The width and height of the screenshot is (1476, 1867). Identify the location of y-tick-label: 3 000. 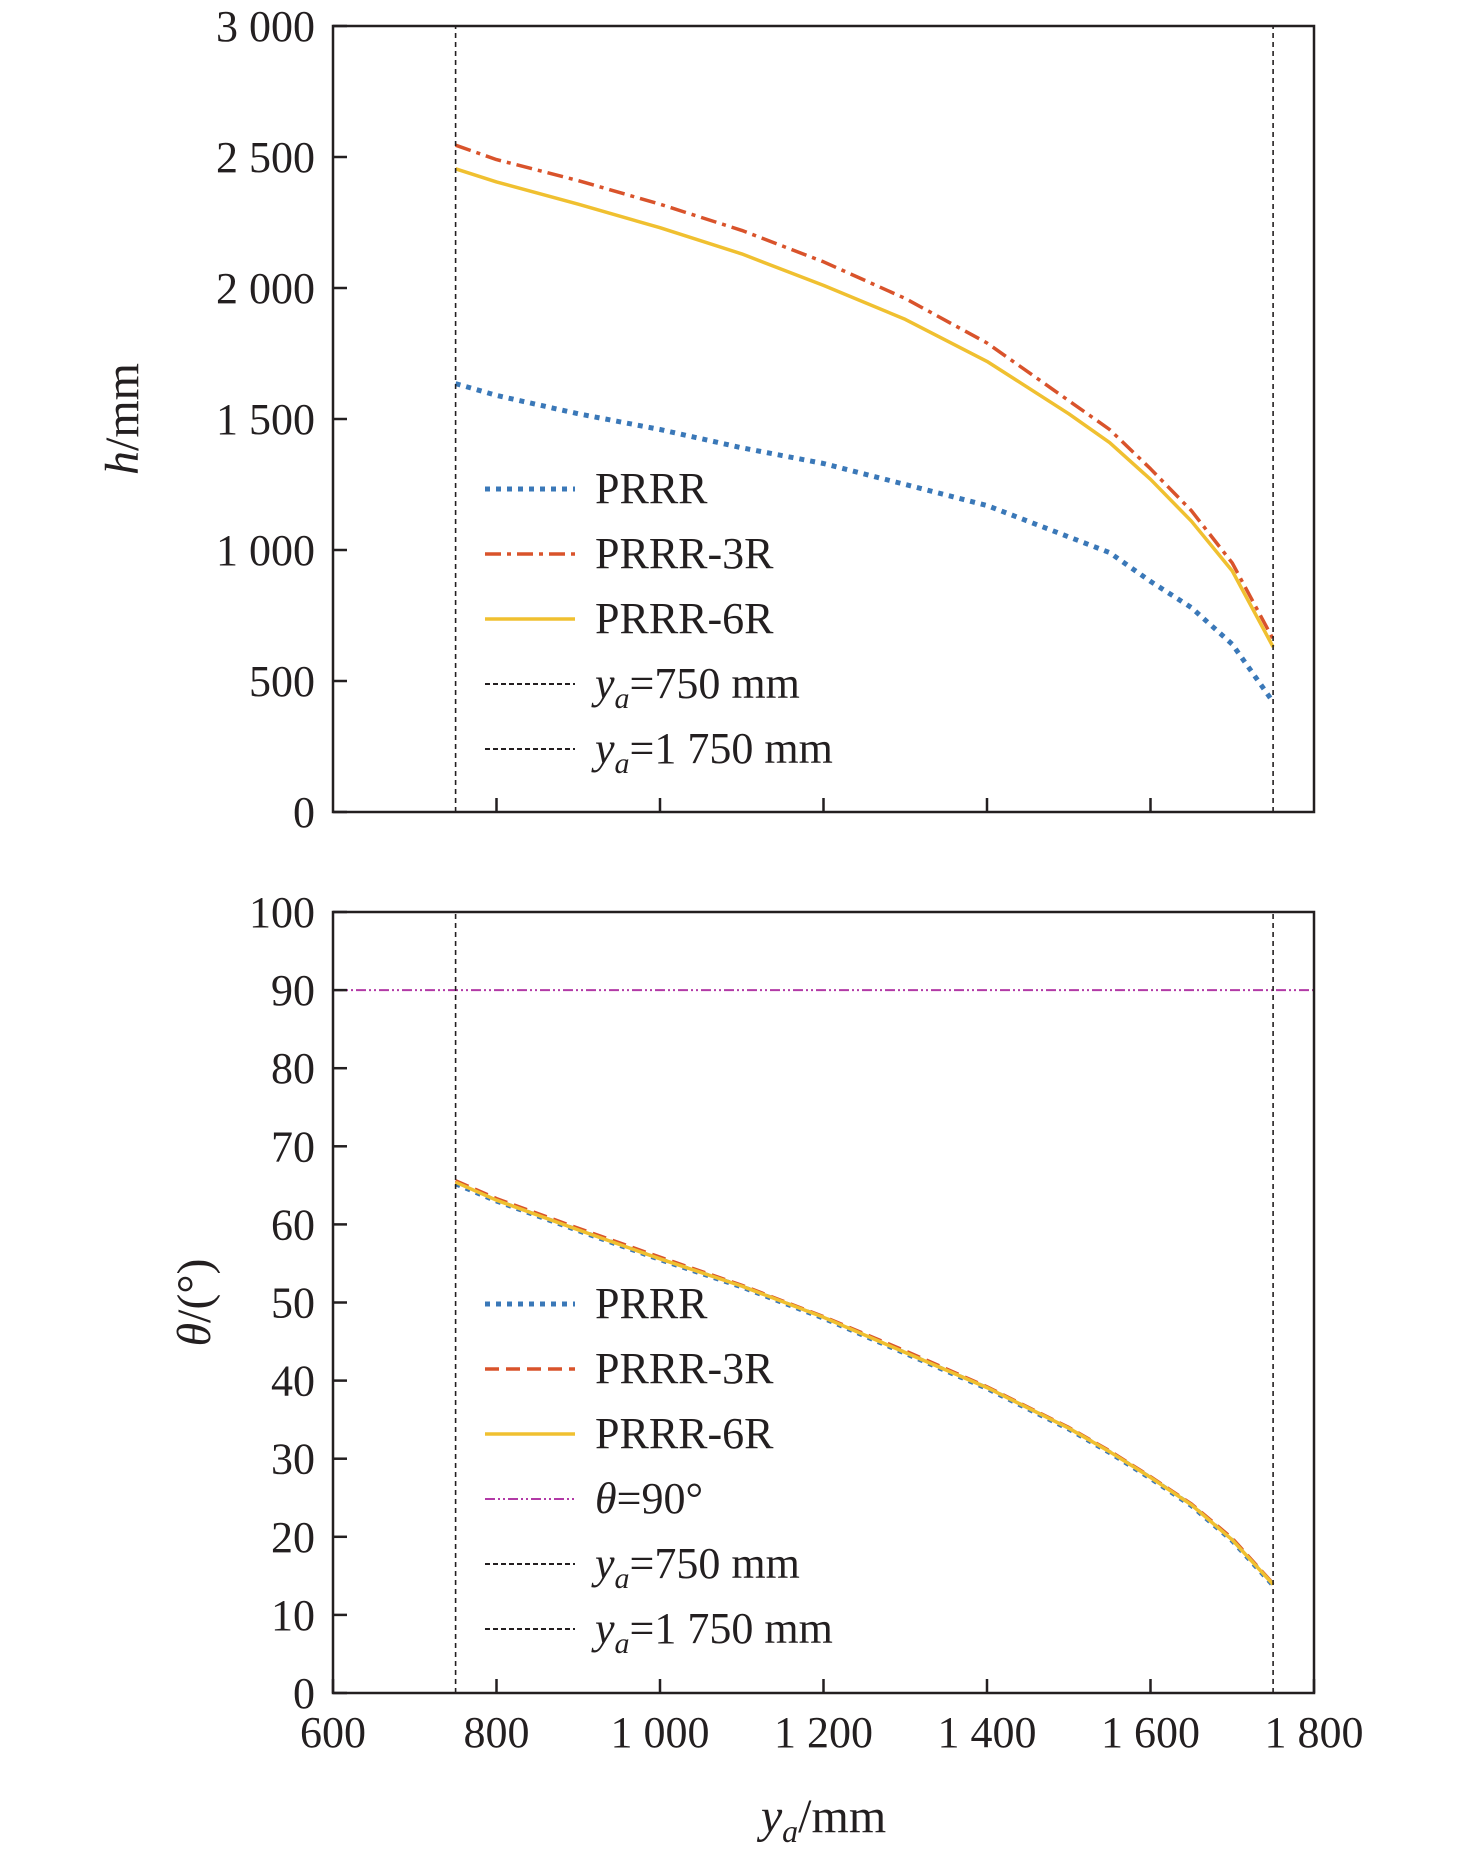
(265, 26).